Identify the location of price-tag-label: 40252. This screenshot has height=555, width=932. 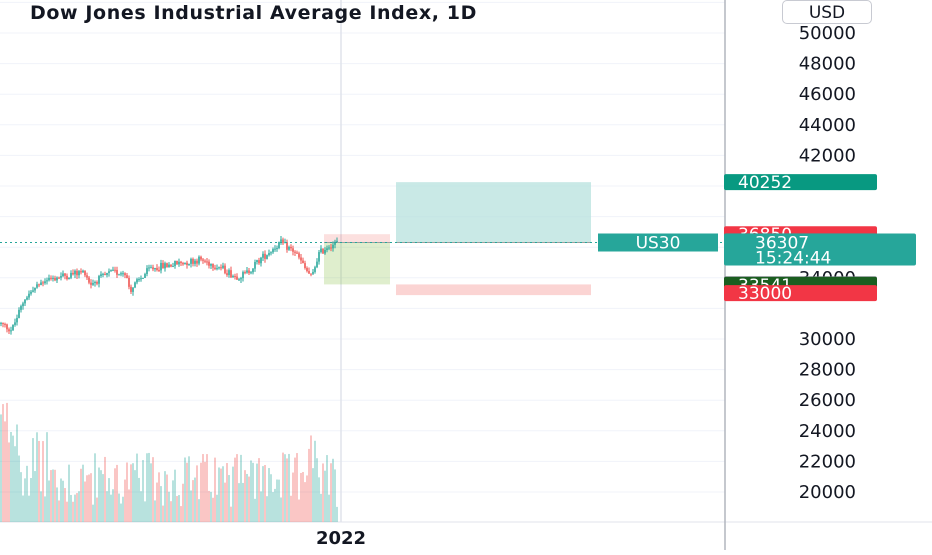
(765, 183).